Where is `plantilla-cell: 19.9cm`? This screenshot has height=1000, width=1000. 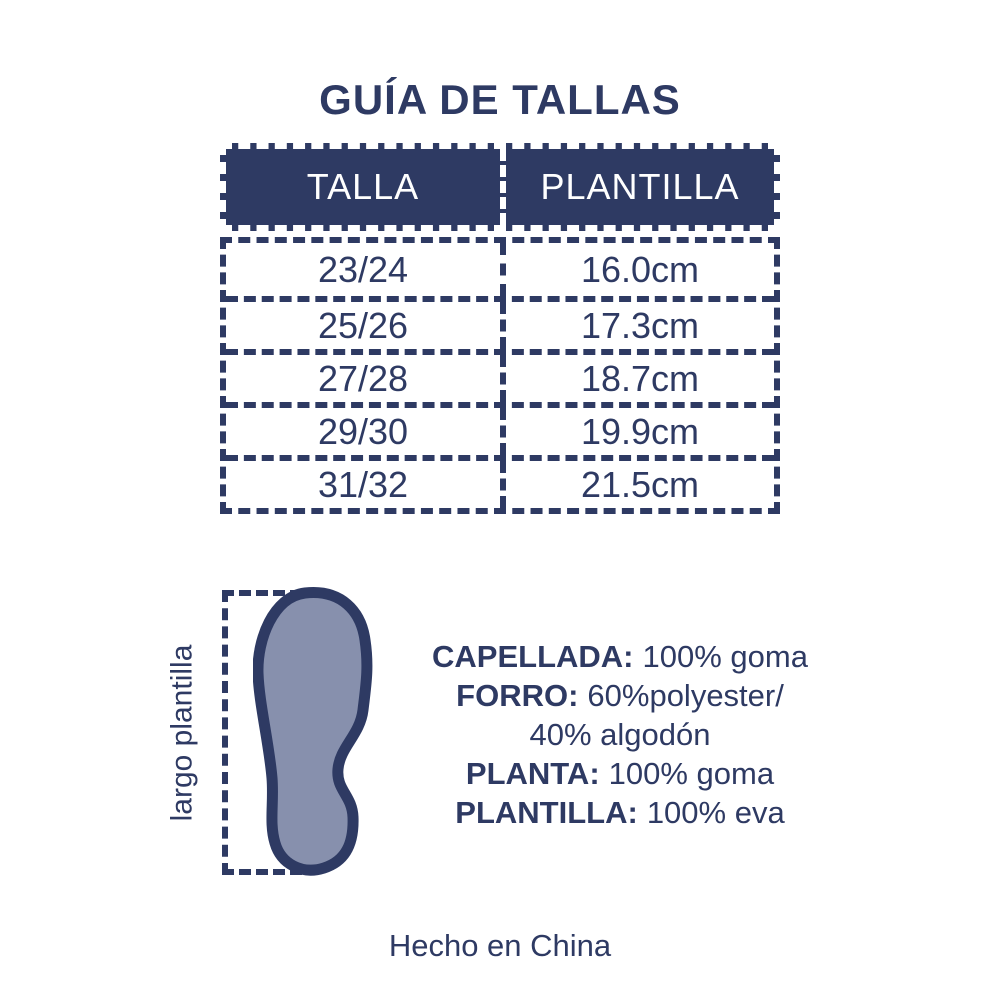
plantilla-cell: 19.9cm is located at coordinates (637, 431).